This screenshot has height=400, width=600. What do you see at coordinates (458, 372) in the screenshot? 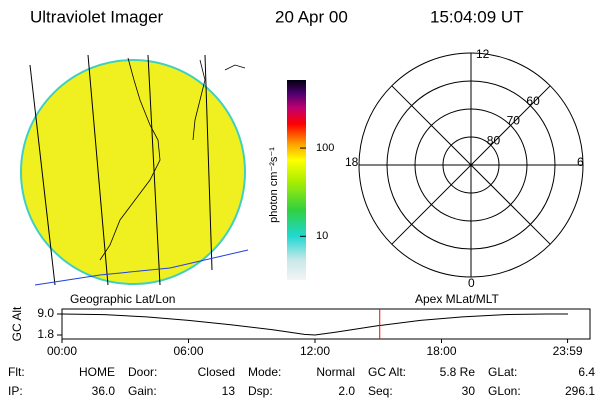
I see `status-value: 5.8 Re` at bounding box center [458, 372].